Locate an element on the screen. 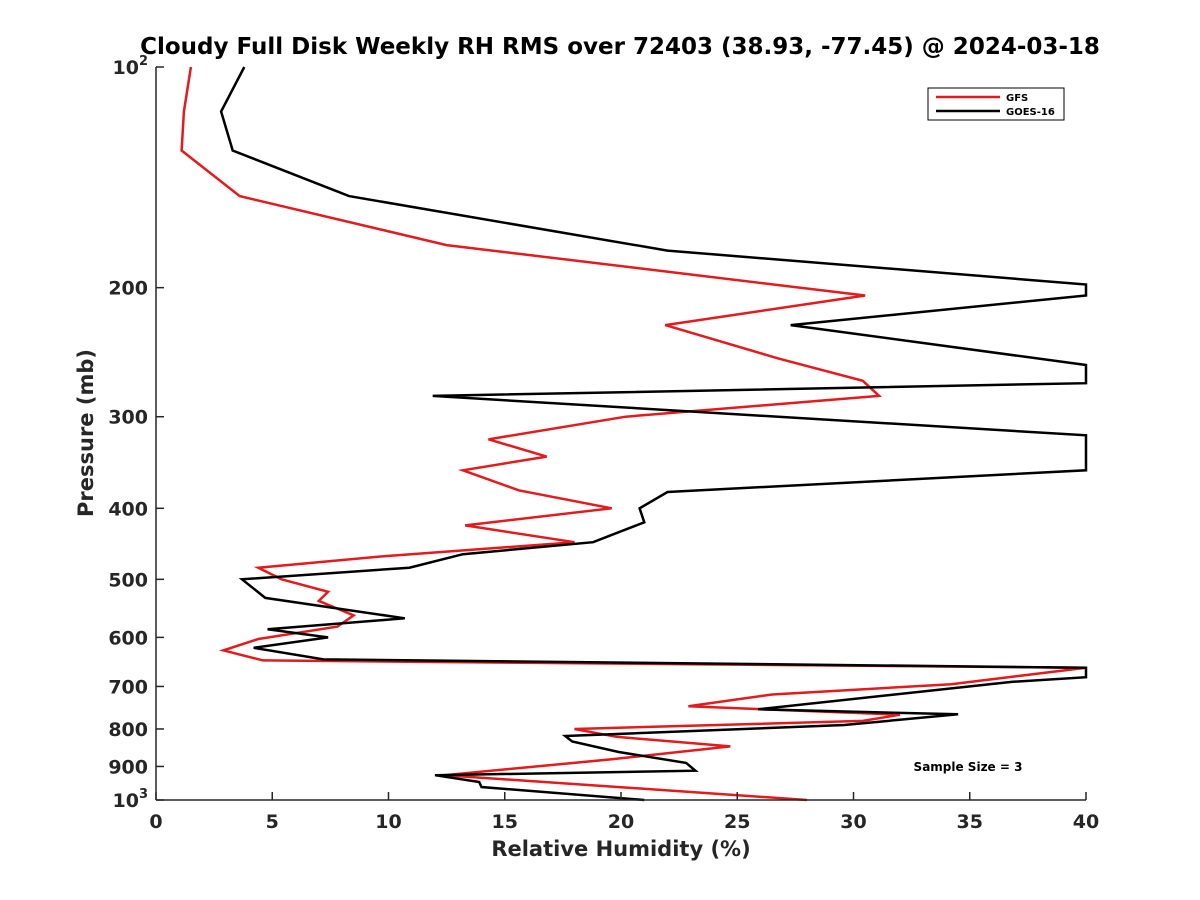  x-tick-label: 35 is located at coordinates (970, 822).